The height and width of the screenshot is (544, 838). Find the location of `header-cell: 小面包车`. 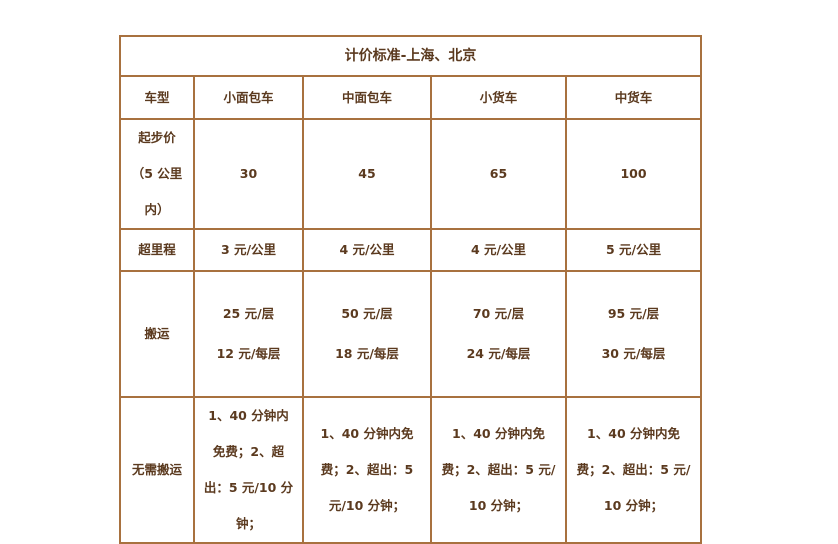

header-cell: 小面包车 is located at coordinates (248, 97).